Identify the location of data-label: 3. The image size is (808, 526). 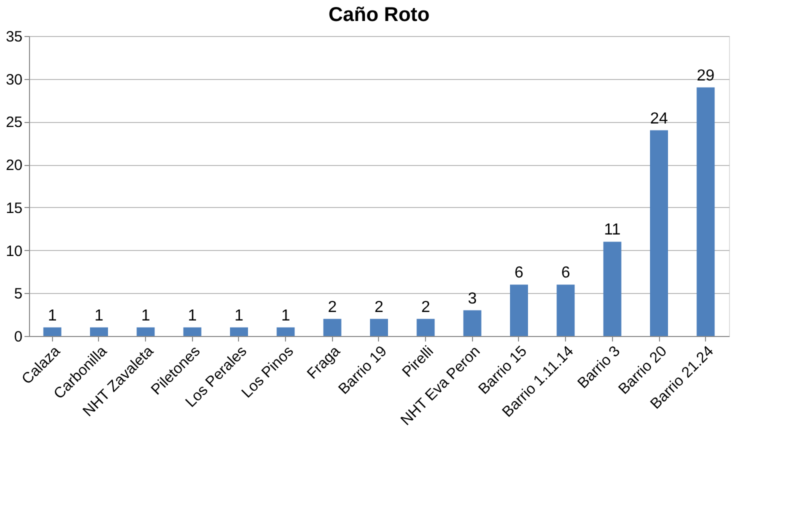
(472, 299).